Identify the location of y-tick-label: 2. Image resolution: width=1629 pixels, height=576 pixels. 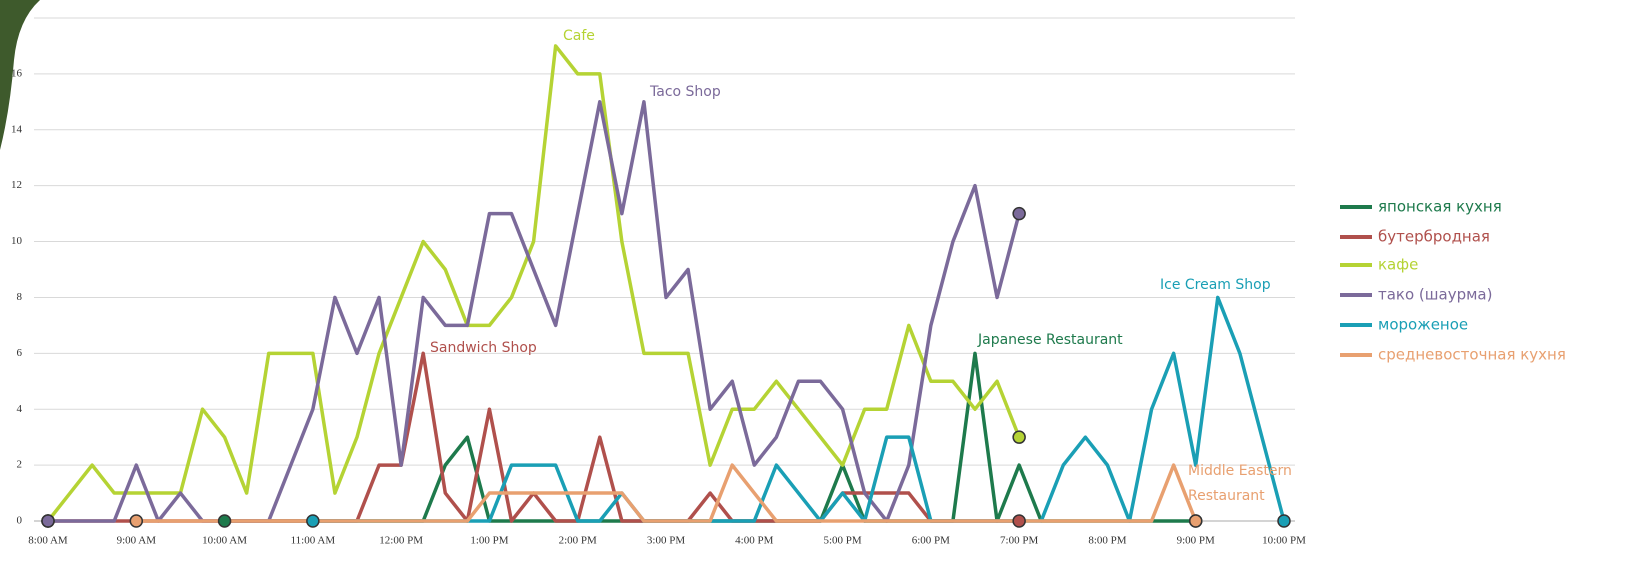
(20, 465).